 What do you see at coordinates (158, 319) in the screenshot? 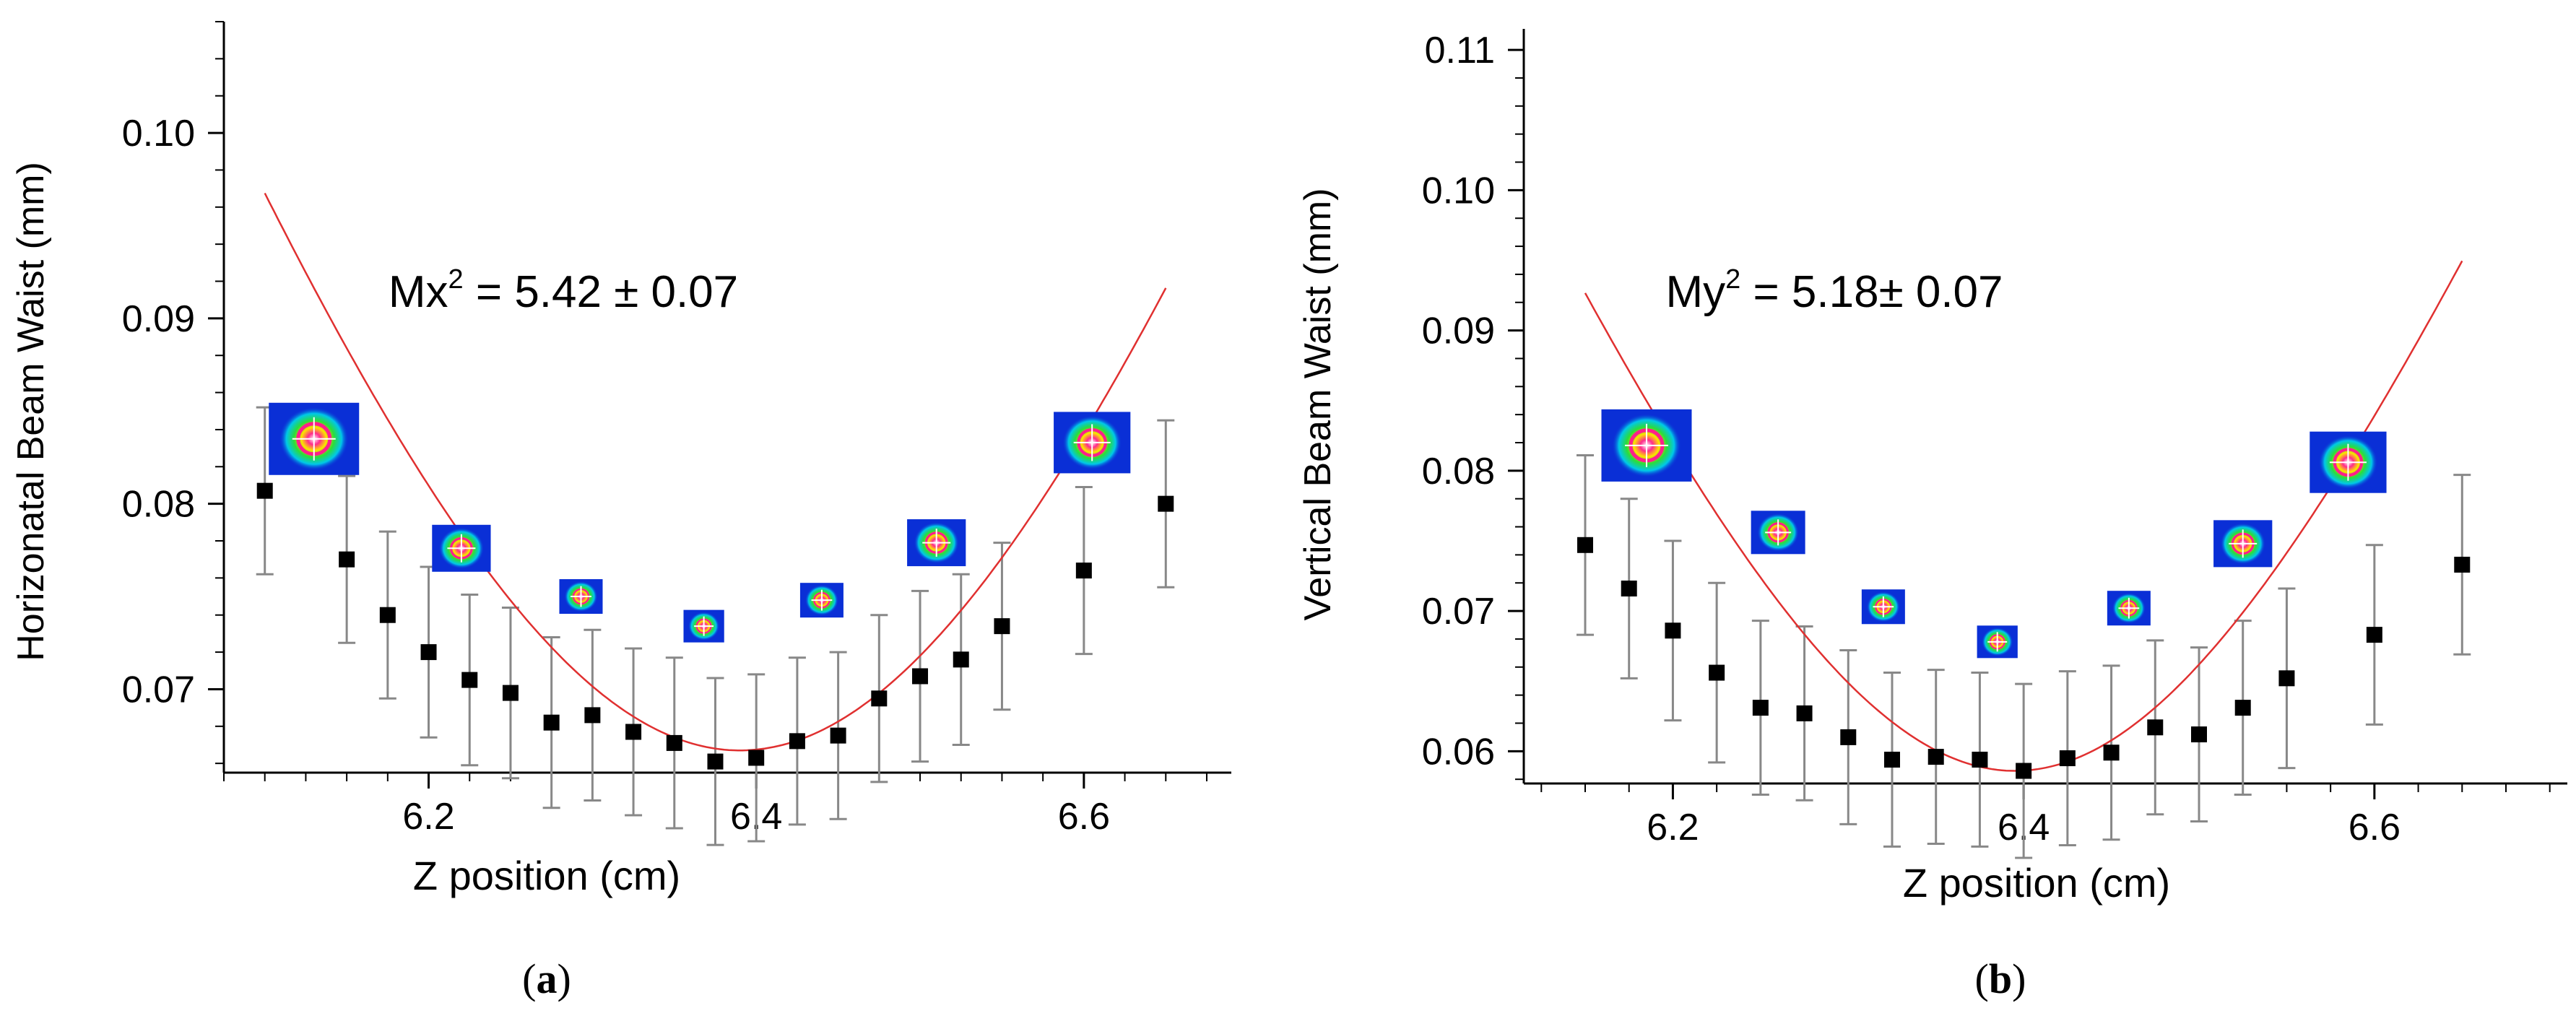
I see `chart-a-y-tick-label: 0.09` at bounding box center [158, 319].